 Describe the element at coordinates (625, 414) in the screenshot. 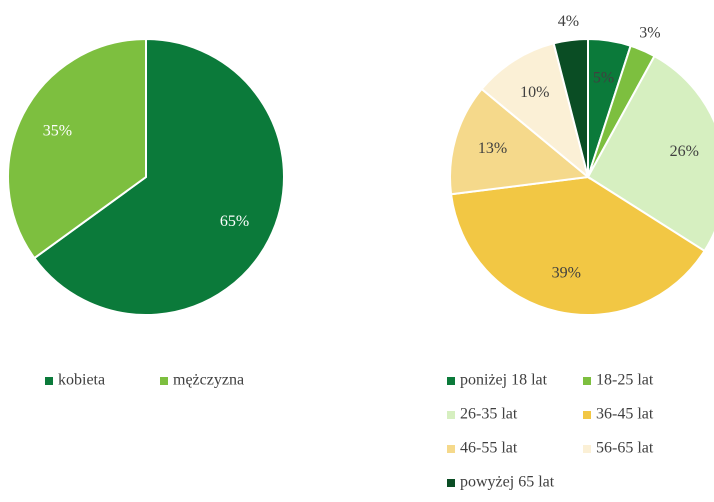

I see `legend-label: 36-45 lat` at that location.